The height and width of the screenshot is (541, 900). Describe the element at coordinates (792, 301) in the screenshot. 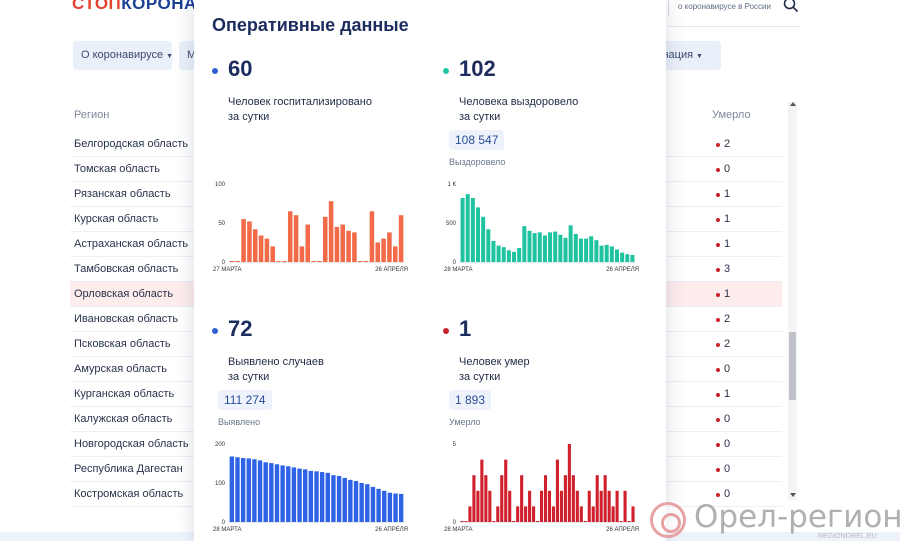

I see `scrollbar-track` at that location.